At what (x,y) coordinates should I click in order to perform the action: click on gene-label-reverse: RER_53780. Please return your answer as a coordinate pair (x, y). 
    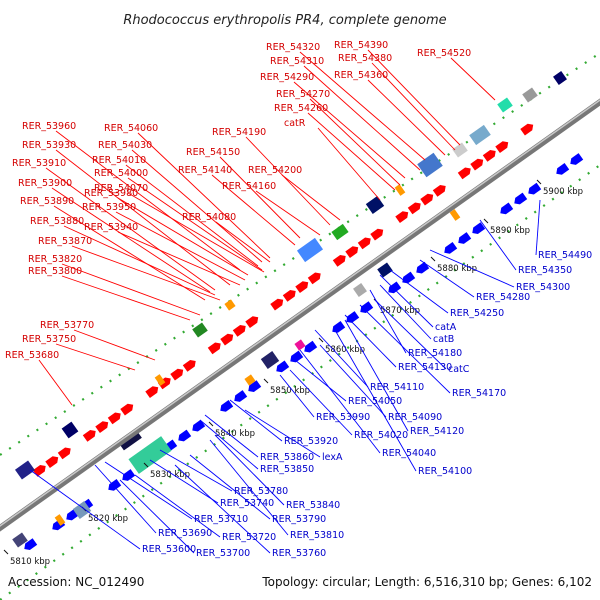
    Looking at the image, I should click on (261, 491).